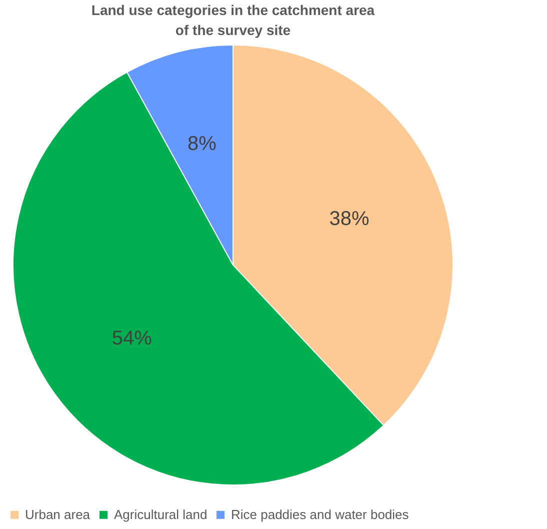  Describe the element at coordinates (349, 219) in the screenshot. I see `data-label: 38%` at that location.